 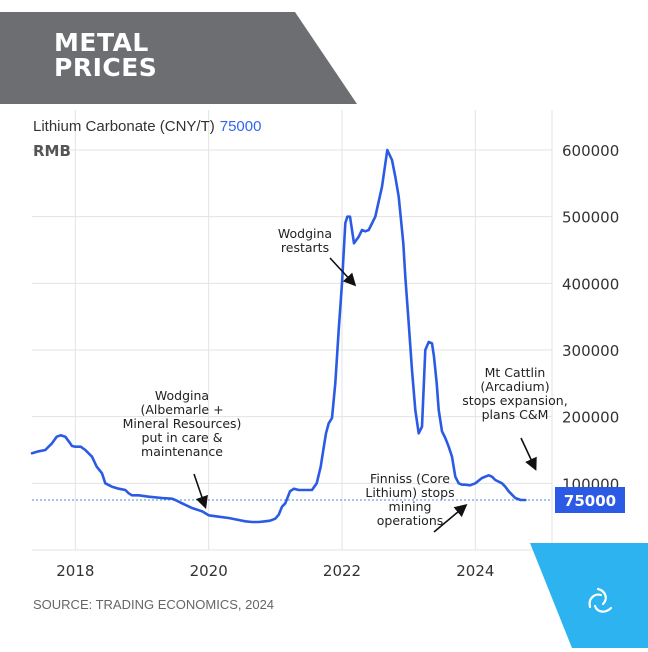 I want to click on y-tick-label: 600000, so click(x=590, y=151).